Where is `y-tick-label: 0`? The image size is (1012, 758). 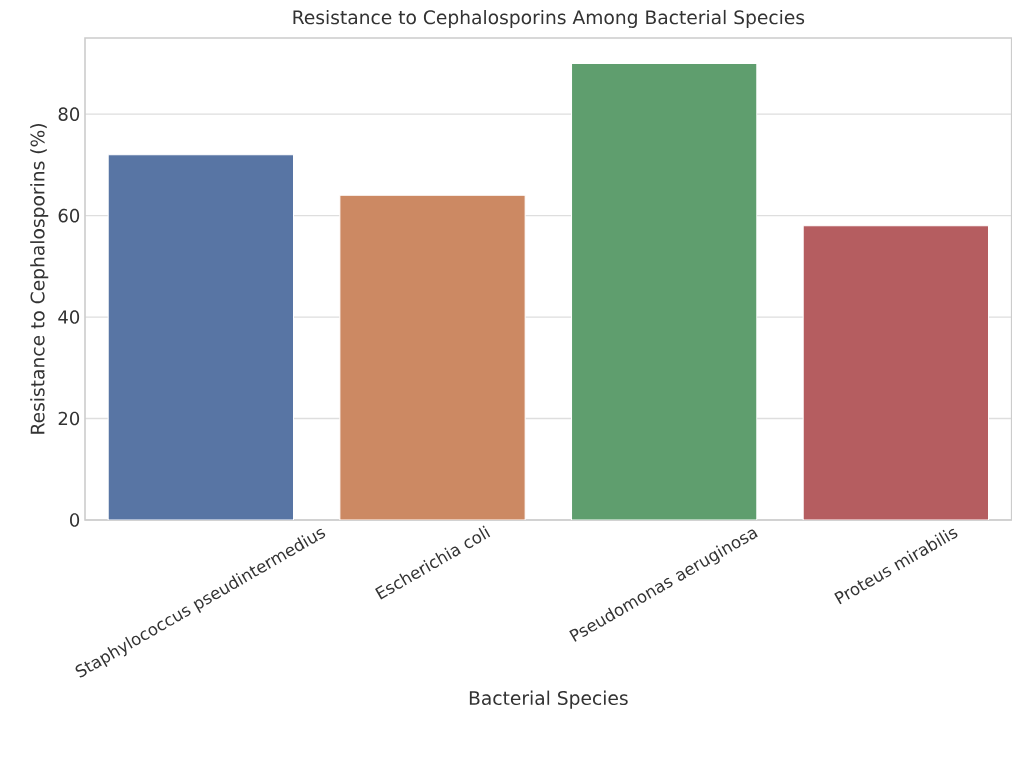 y-tick-label: 0 is located at coordinates (75, 520).